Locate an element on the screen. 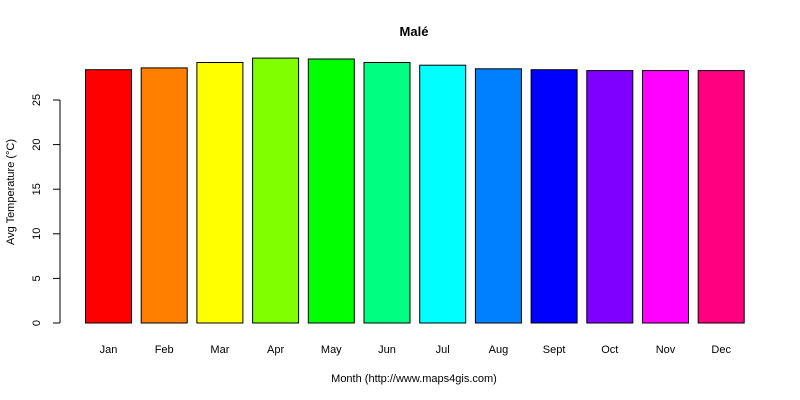  bar-feb is located at coordinates (164, 195).